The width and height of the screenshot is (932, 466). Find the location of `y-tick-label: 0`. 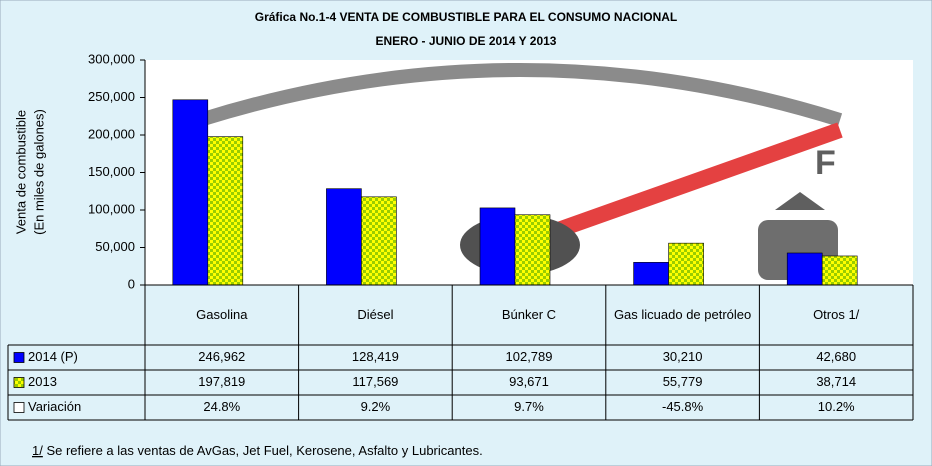

y-tick-label: 0 is located at coordinates (131, 283).